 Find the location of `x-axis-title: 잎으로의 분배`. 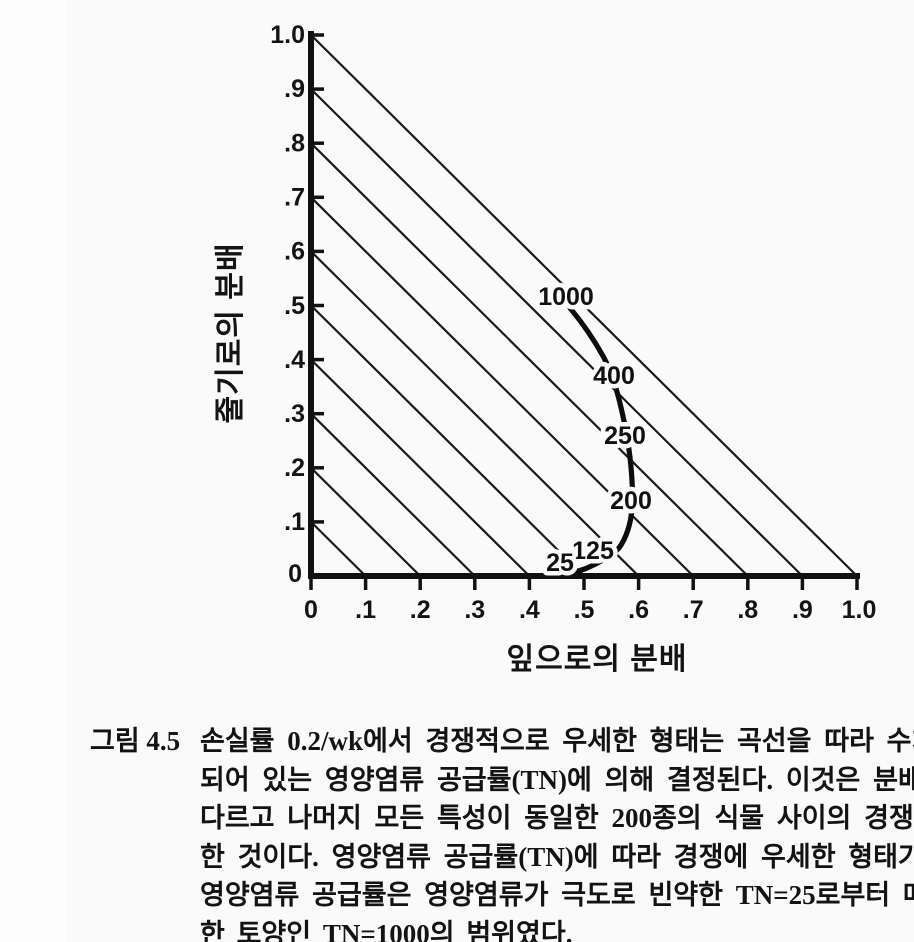

x-axis-title: 잎으로의 분배 is located at coordinates (597, 659).